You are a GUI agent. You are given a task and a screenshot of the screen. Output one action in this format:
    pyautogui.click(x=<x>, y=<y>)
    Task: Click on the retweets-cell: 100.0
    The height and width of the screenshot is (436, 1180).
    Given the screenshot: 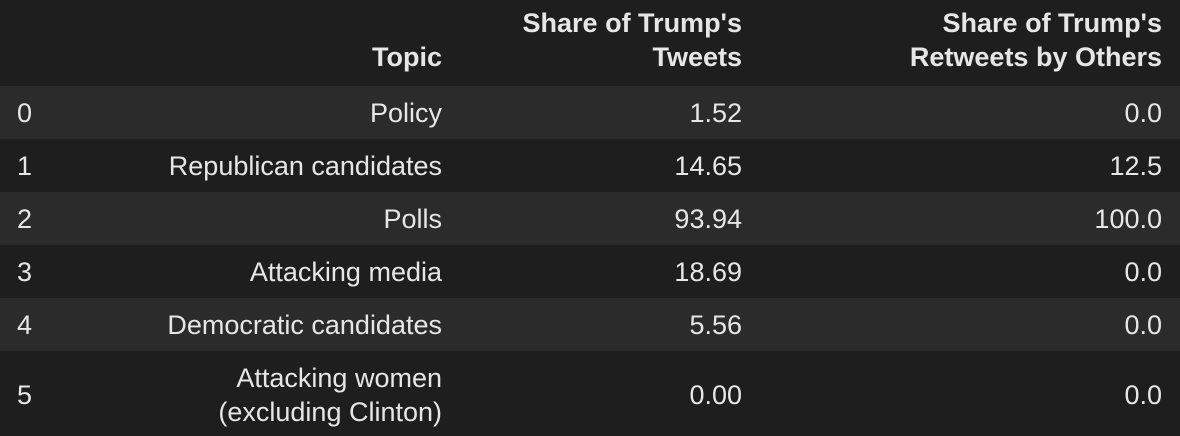 What is the action you would take?
    pyautogui.click(x=1128, y=218)
    